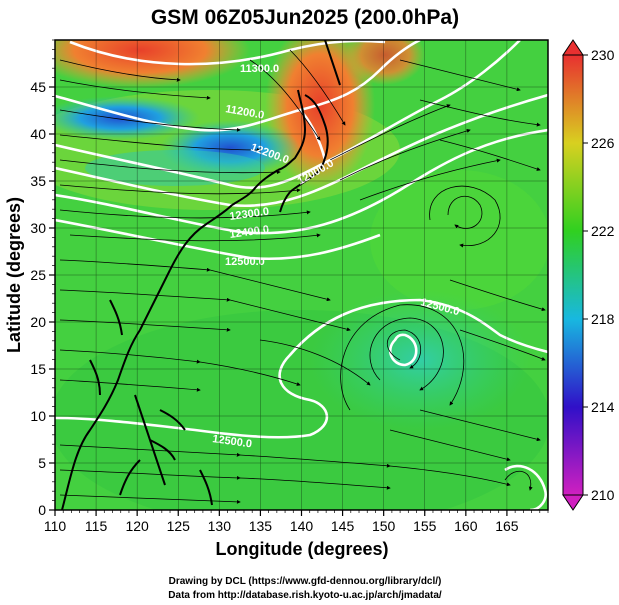 This screenshot has height=605, width=619. What do you see at coordinates (302, 526) in the screenshot?
I see `x-tick-label: 140` at bounding box center [302, 526].